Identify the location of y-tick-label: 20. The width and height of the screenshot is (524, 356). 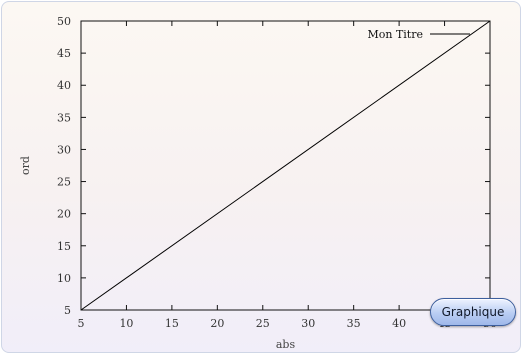
(64, 214).